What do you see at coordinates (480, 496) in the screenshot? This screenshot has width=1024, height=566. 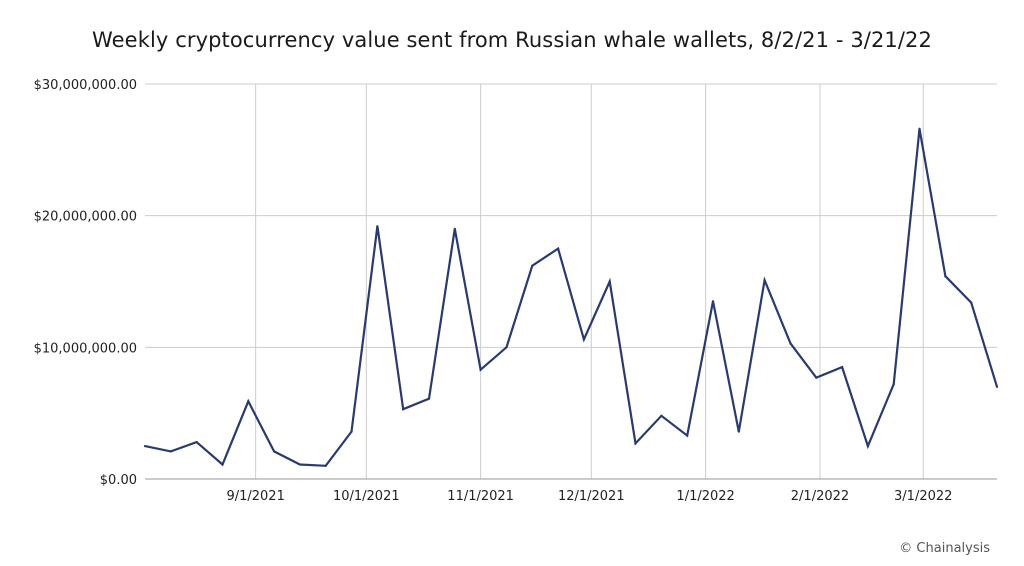 I see `x-tick-label: 11/1/2021` at bounding box center [480, 496].